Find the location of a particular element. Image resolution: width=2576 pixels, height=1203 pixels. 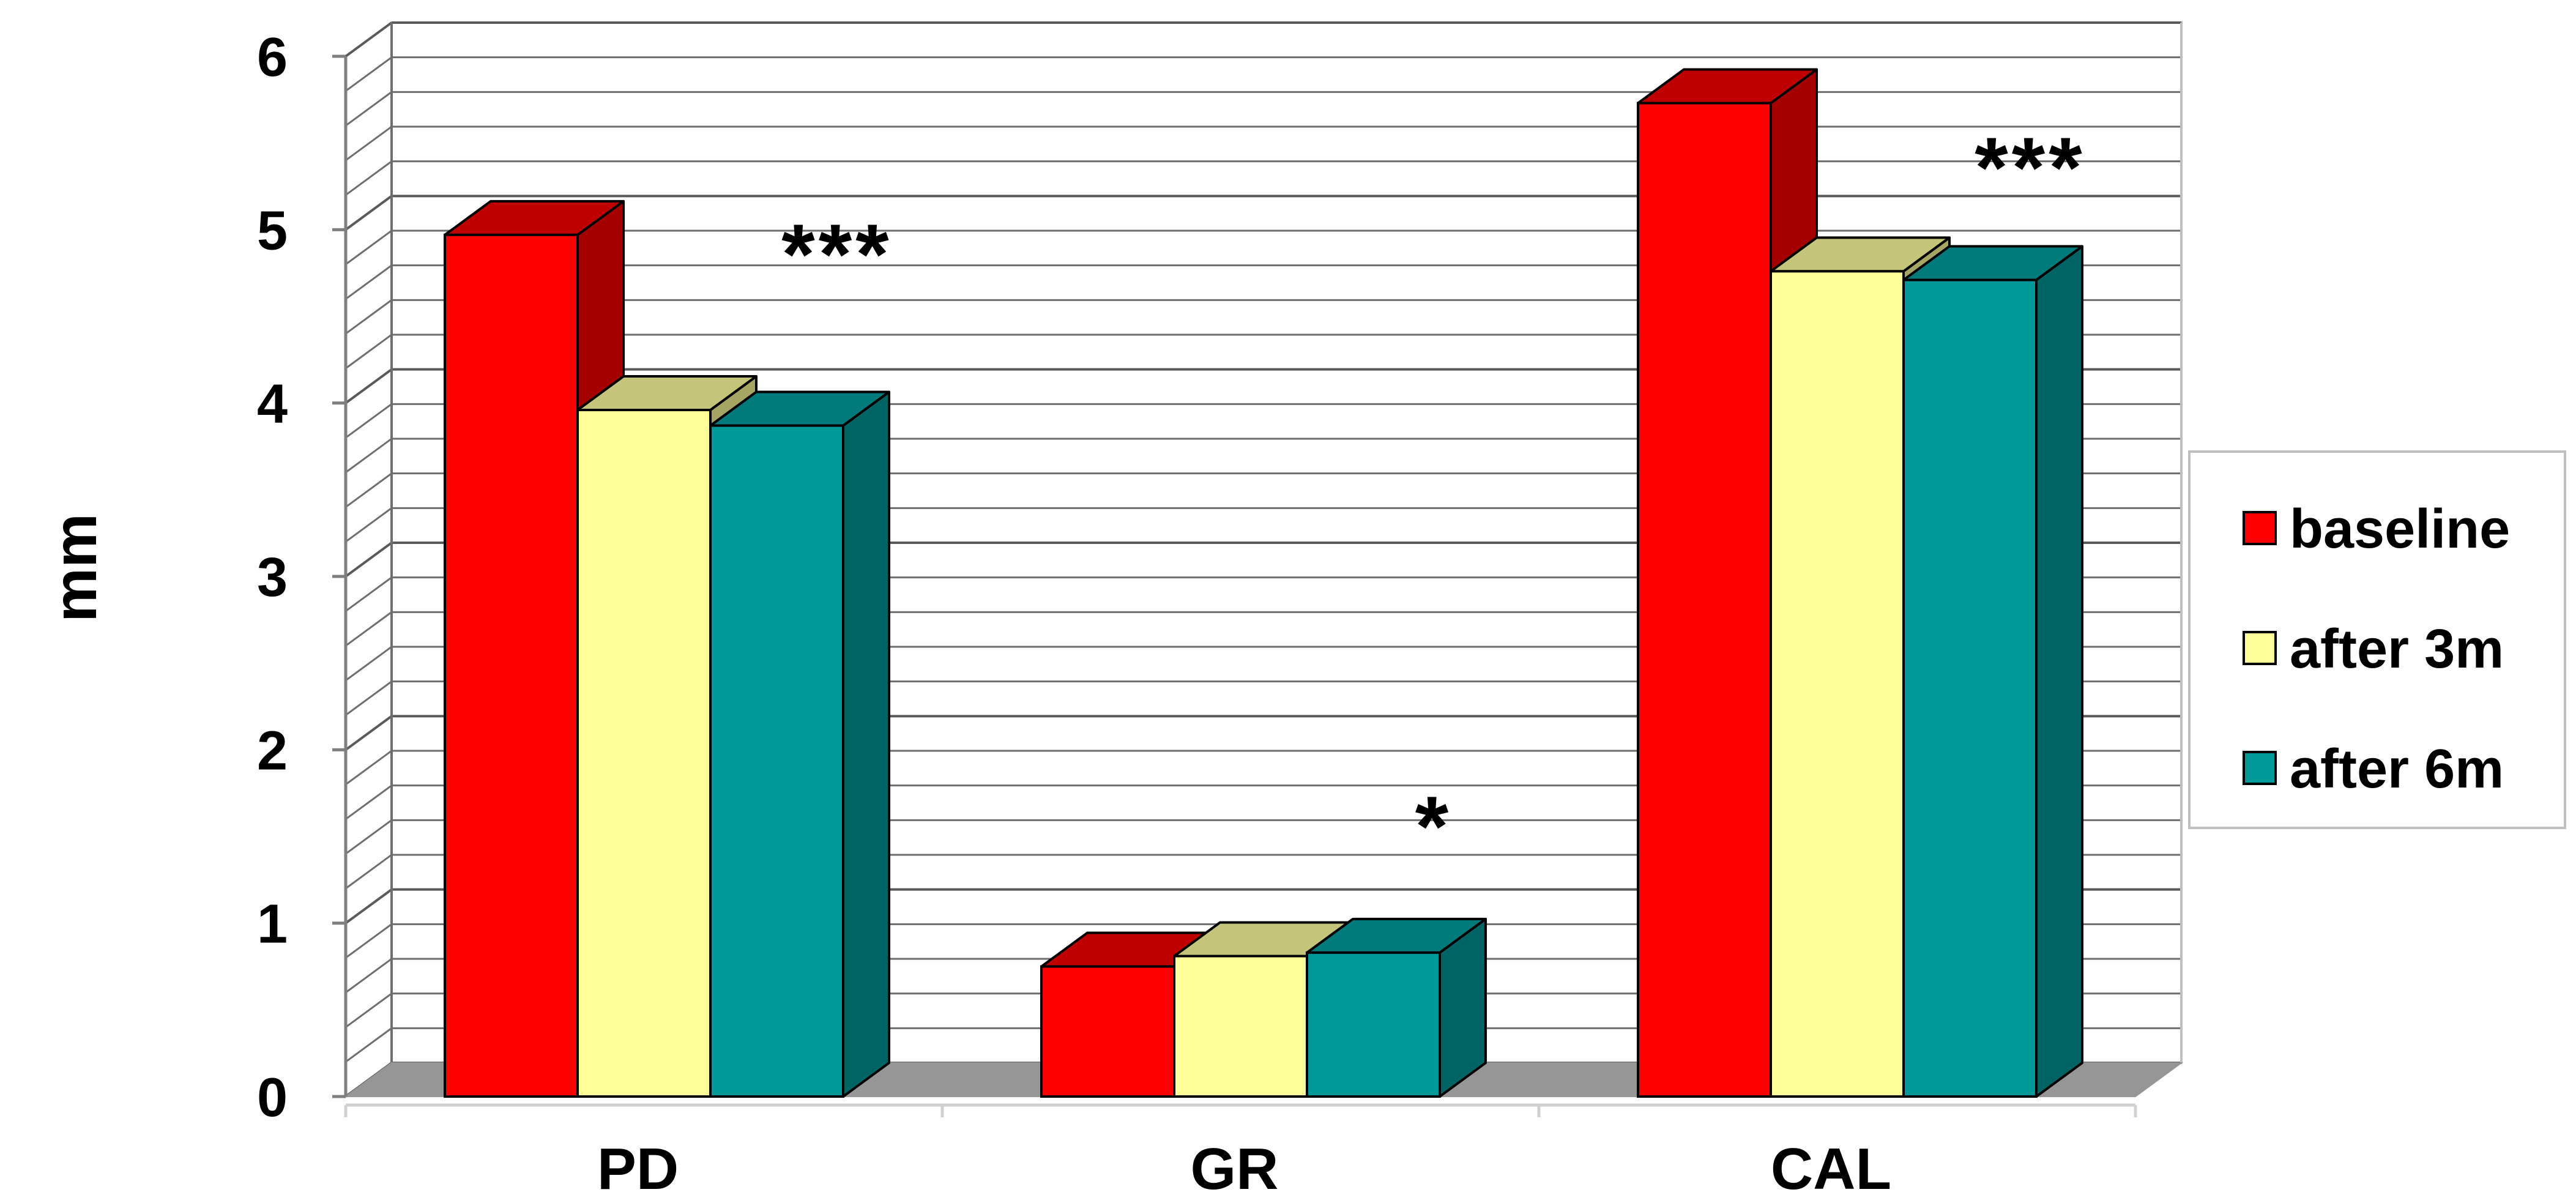

y-tick-label: 2 is located at coordinates (272, 750).